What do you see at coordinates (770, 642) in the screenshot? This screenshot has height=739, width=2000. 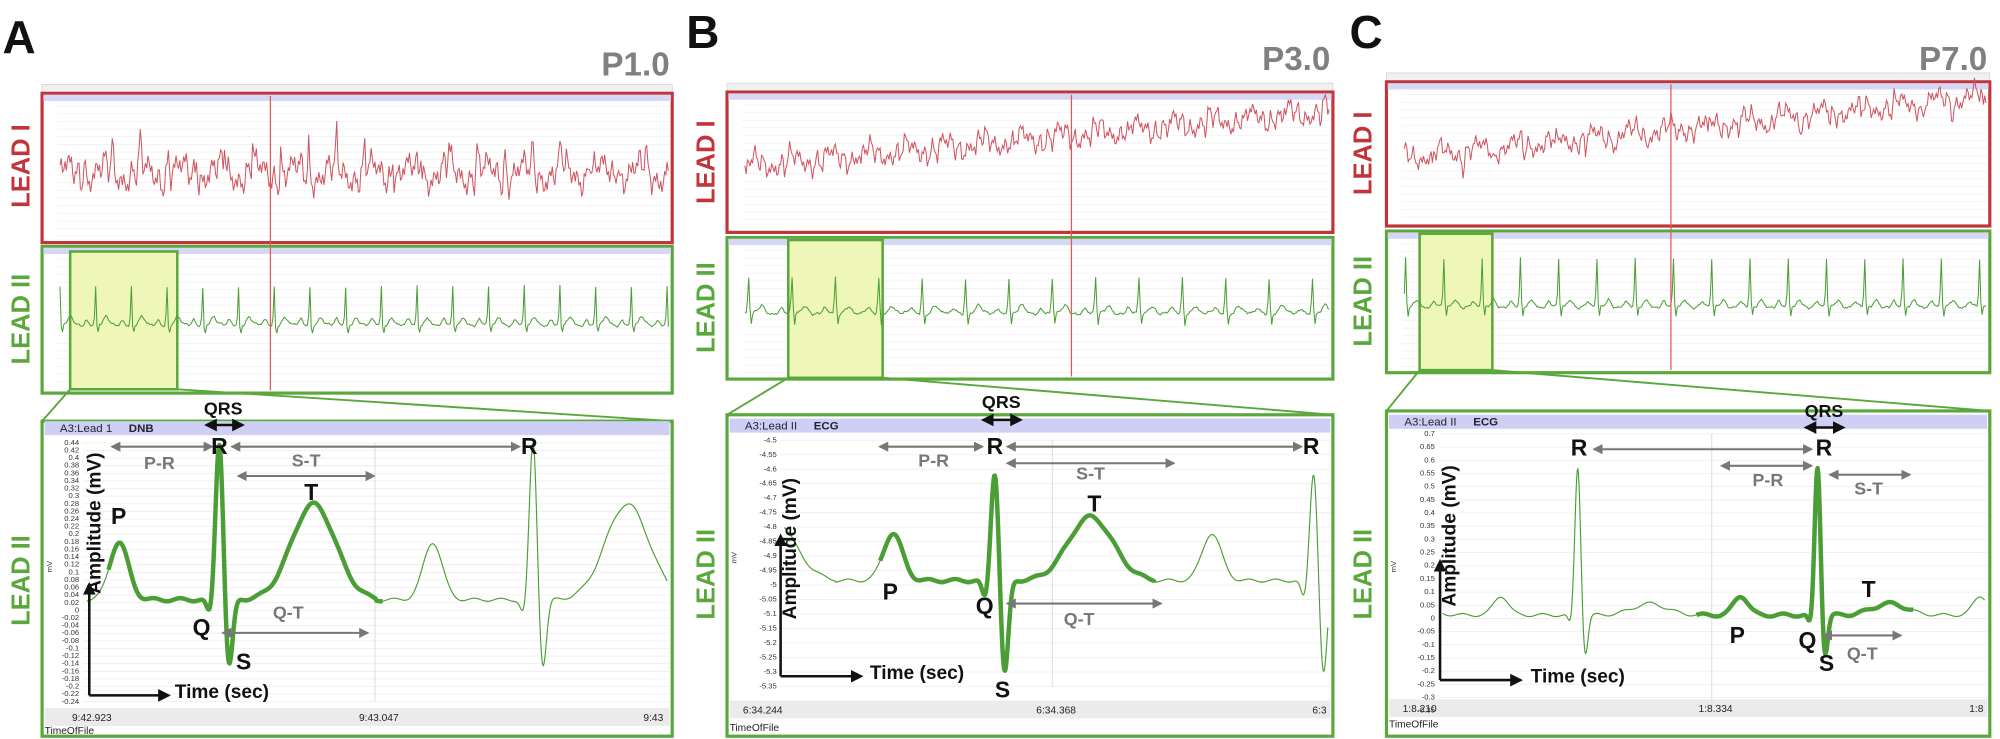 I see `y-tick-label: -5.2` at bounding box center [770, 642].